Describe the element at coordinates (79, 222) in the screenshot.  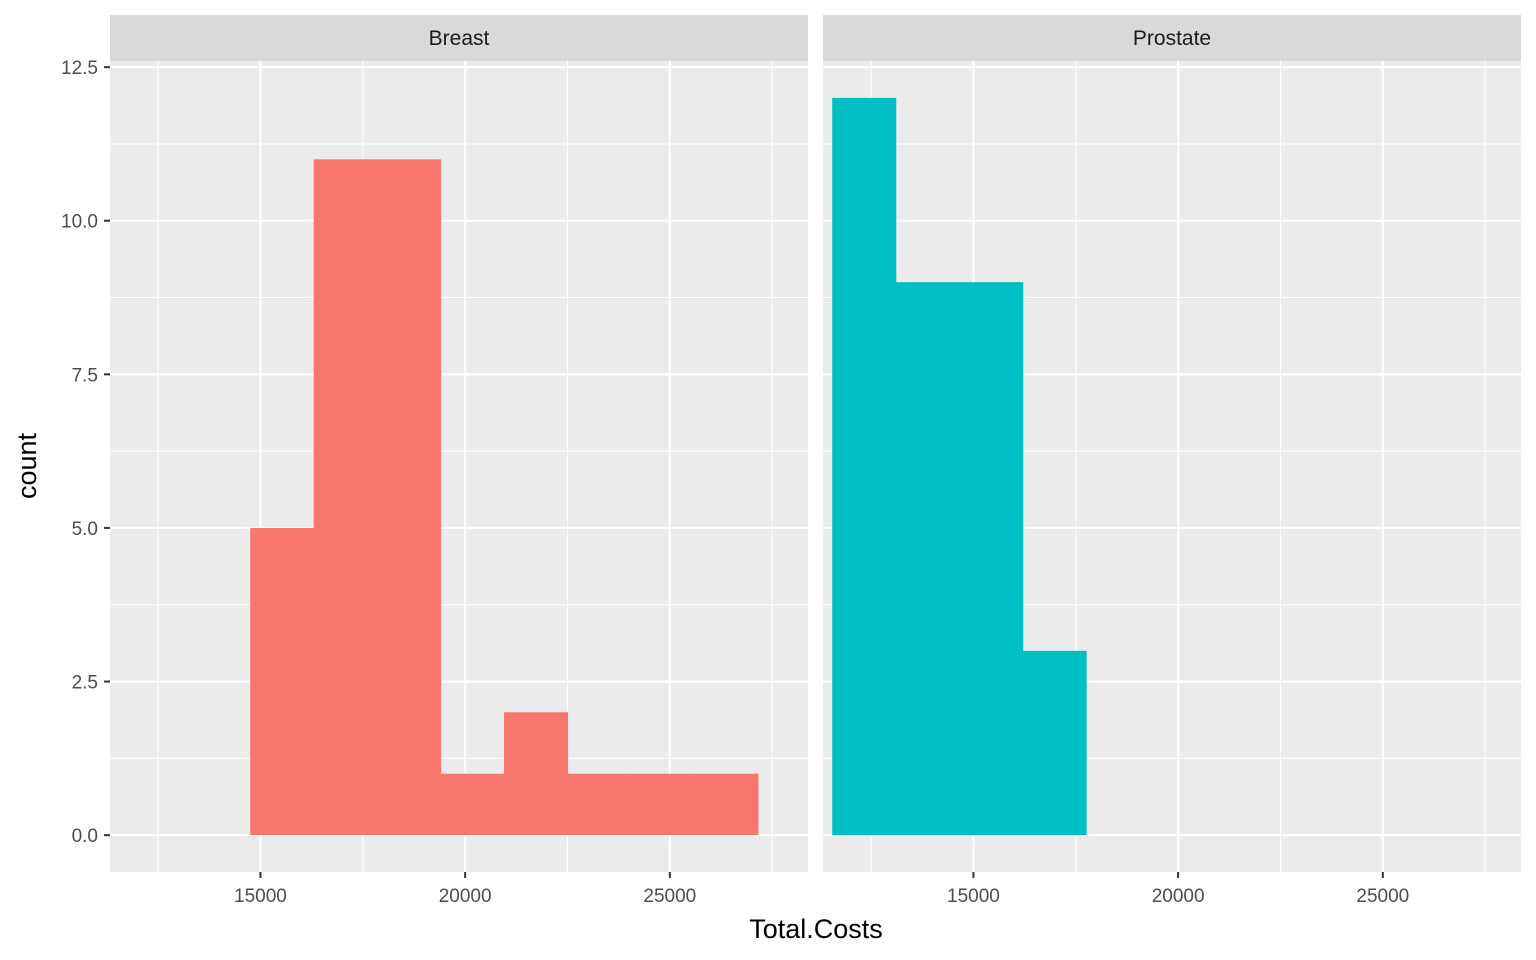
I see `y-tick-label: 10.0` at that location.